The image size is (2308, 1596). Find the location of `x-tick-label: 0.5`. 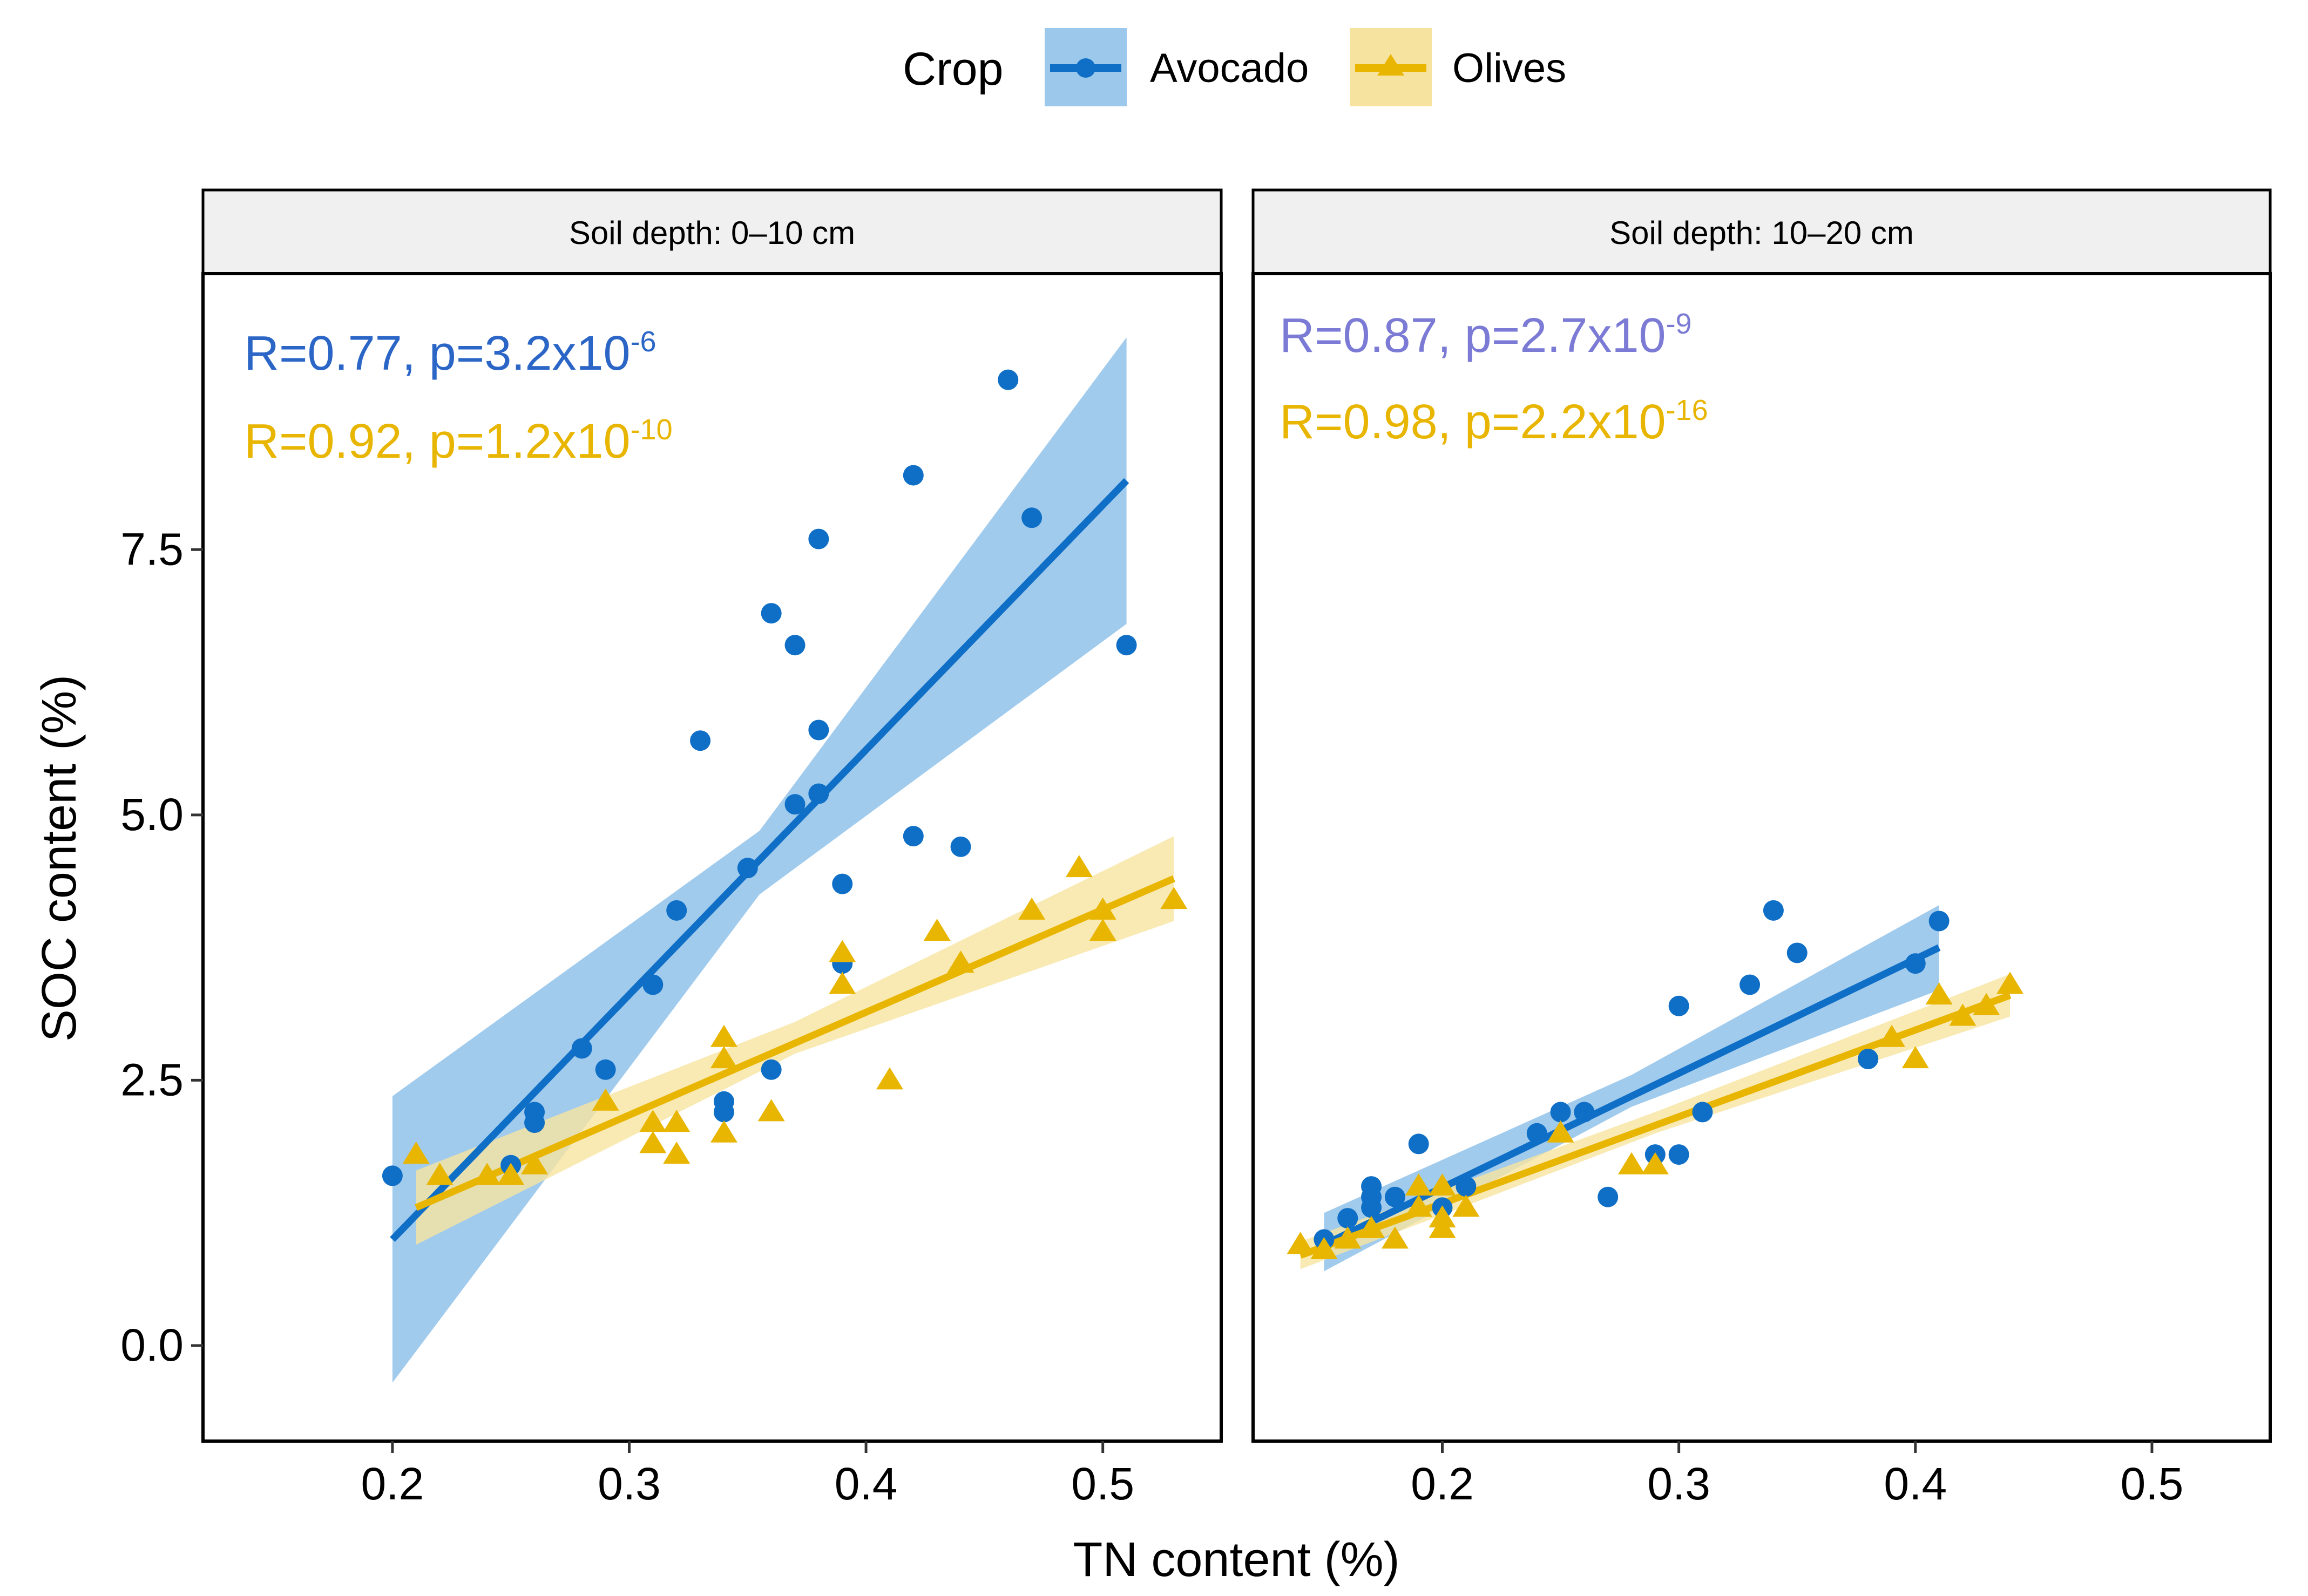

x-tick-label: 0.5 is located at coordinates (1102, 1483).